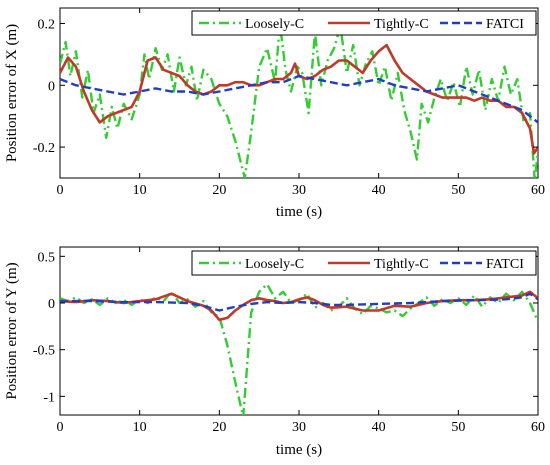 This screenshot has height=465, width=550. Describe the element at coordinates (47, 24) in the screenshot. I see `y-tick-label: 0.2` at that location.